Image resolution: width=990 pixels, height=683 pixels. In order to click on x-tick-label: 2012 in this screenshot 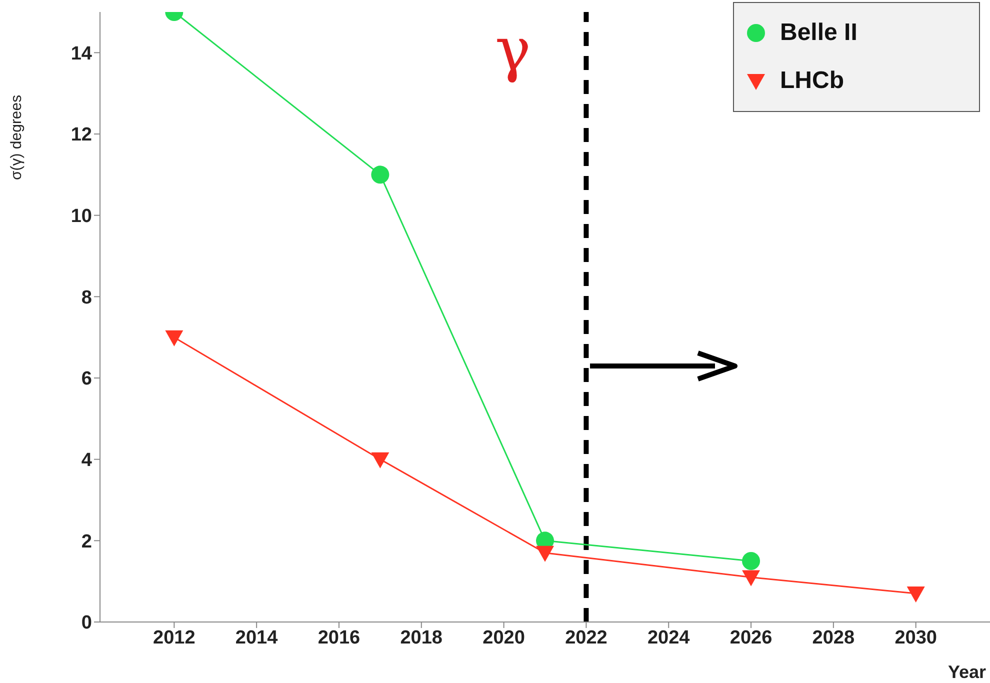, I will do `click(174, 637)`.